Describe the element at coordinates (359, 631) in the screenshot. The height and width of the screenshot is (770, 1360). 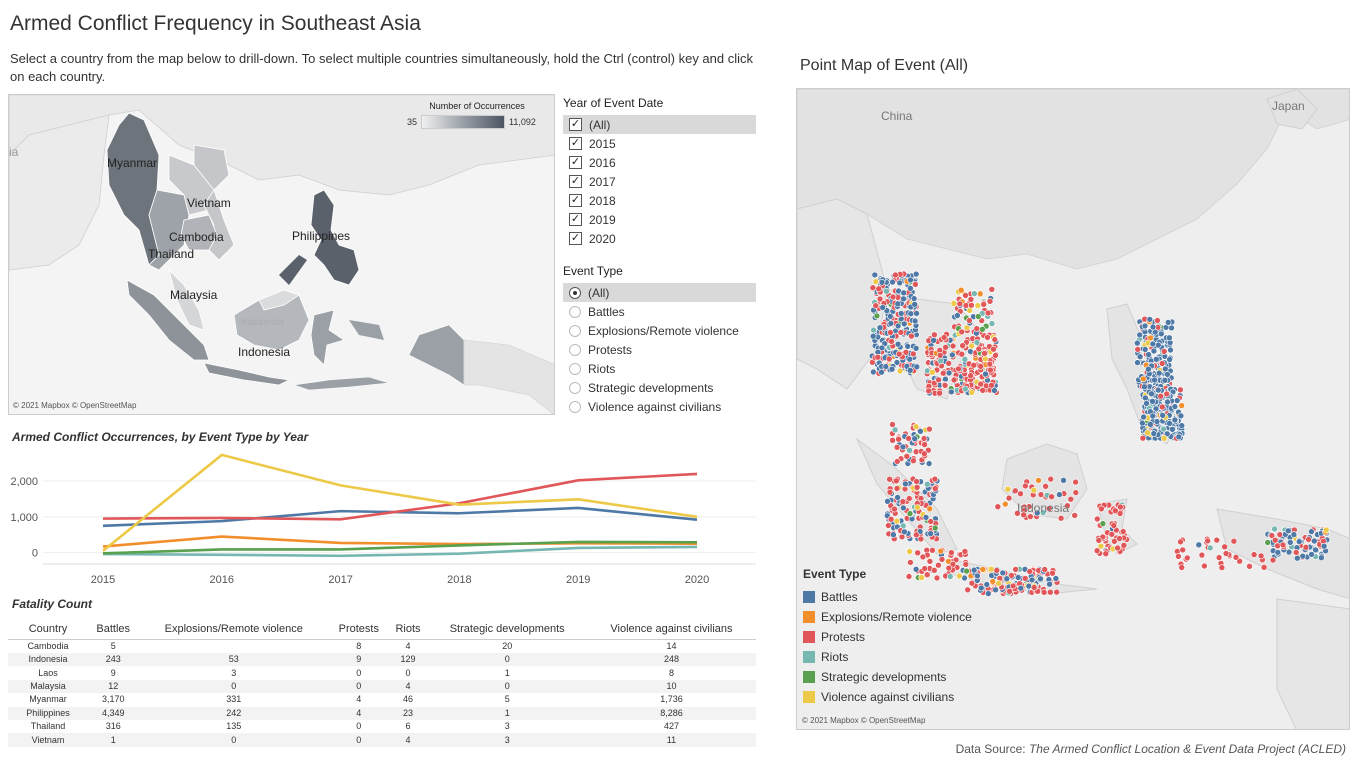
I see `column-header: Protests` at that location.